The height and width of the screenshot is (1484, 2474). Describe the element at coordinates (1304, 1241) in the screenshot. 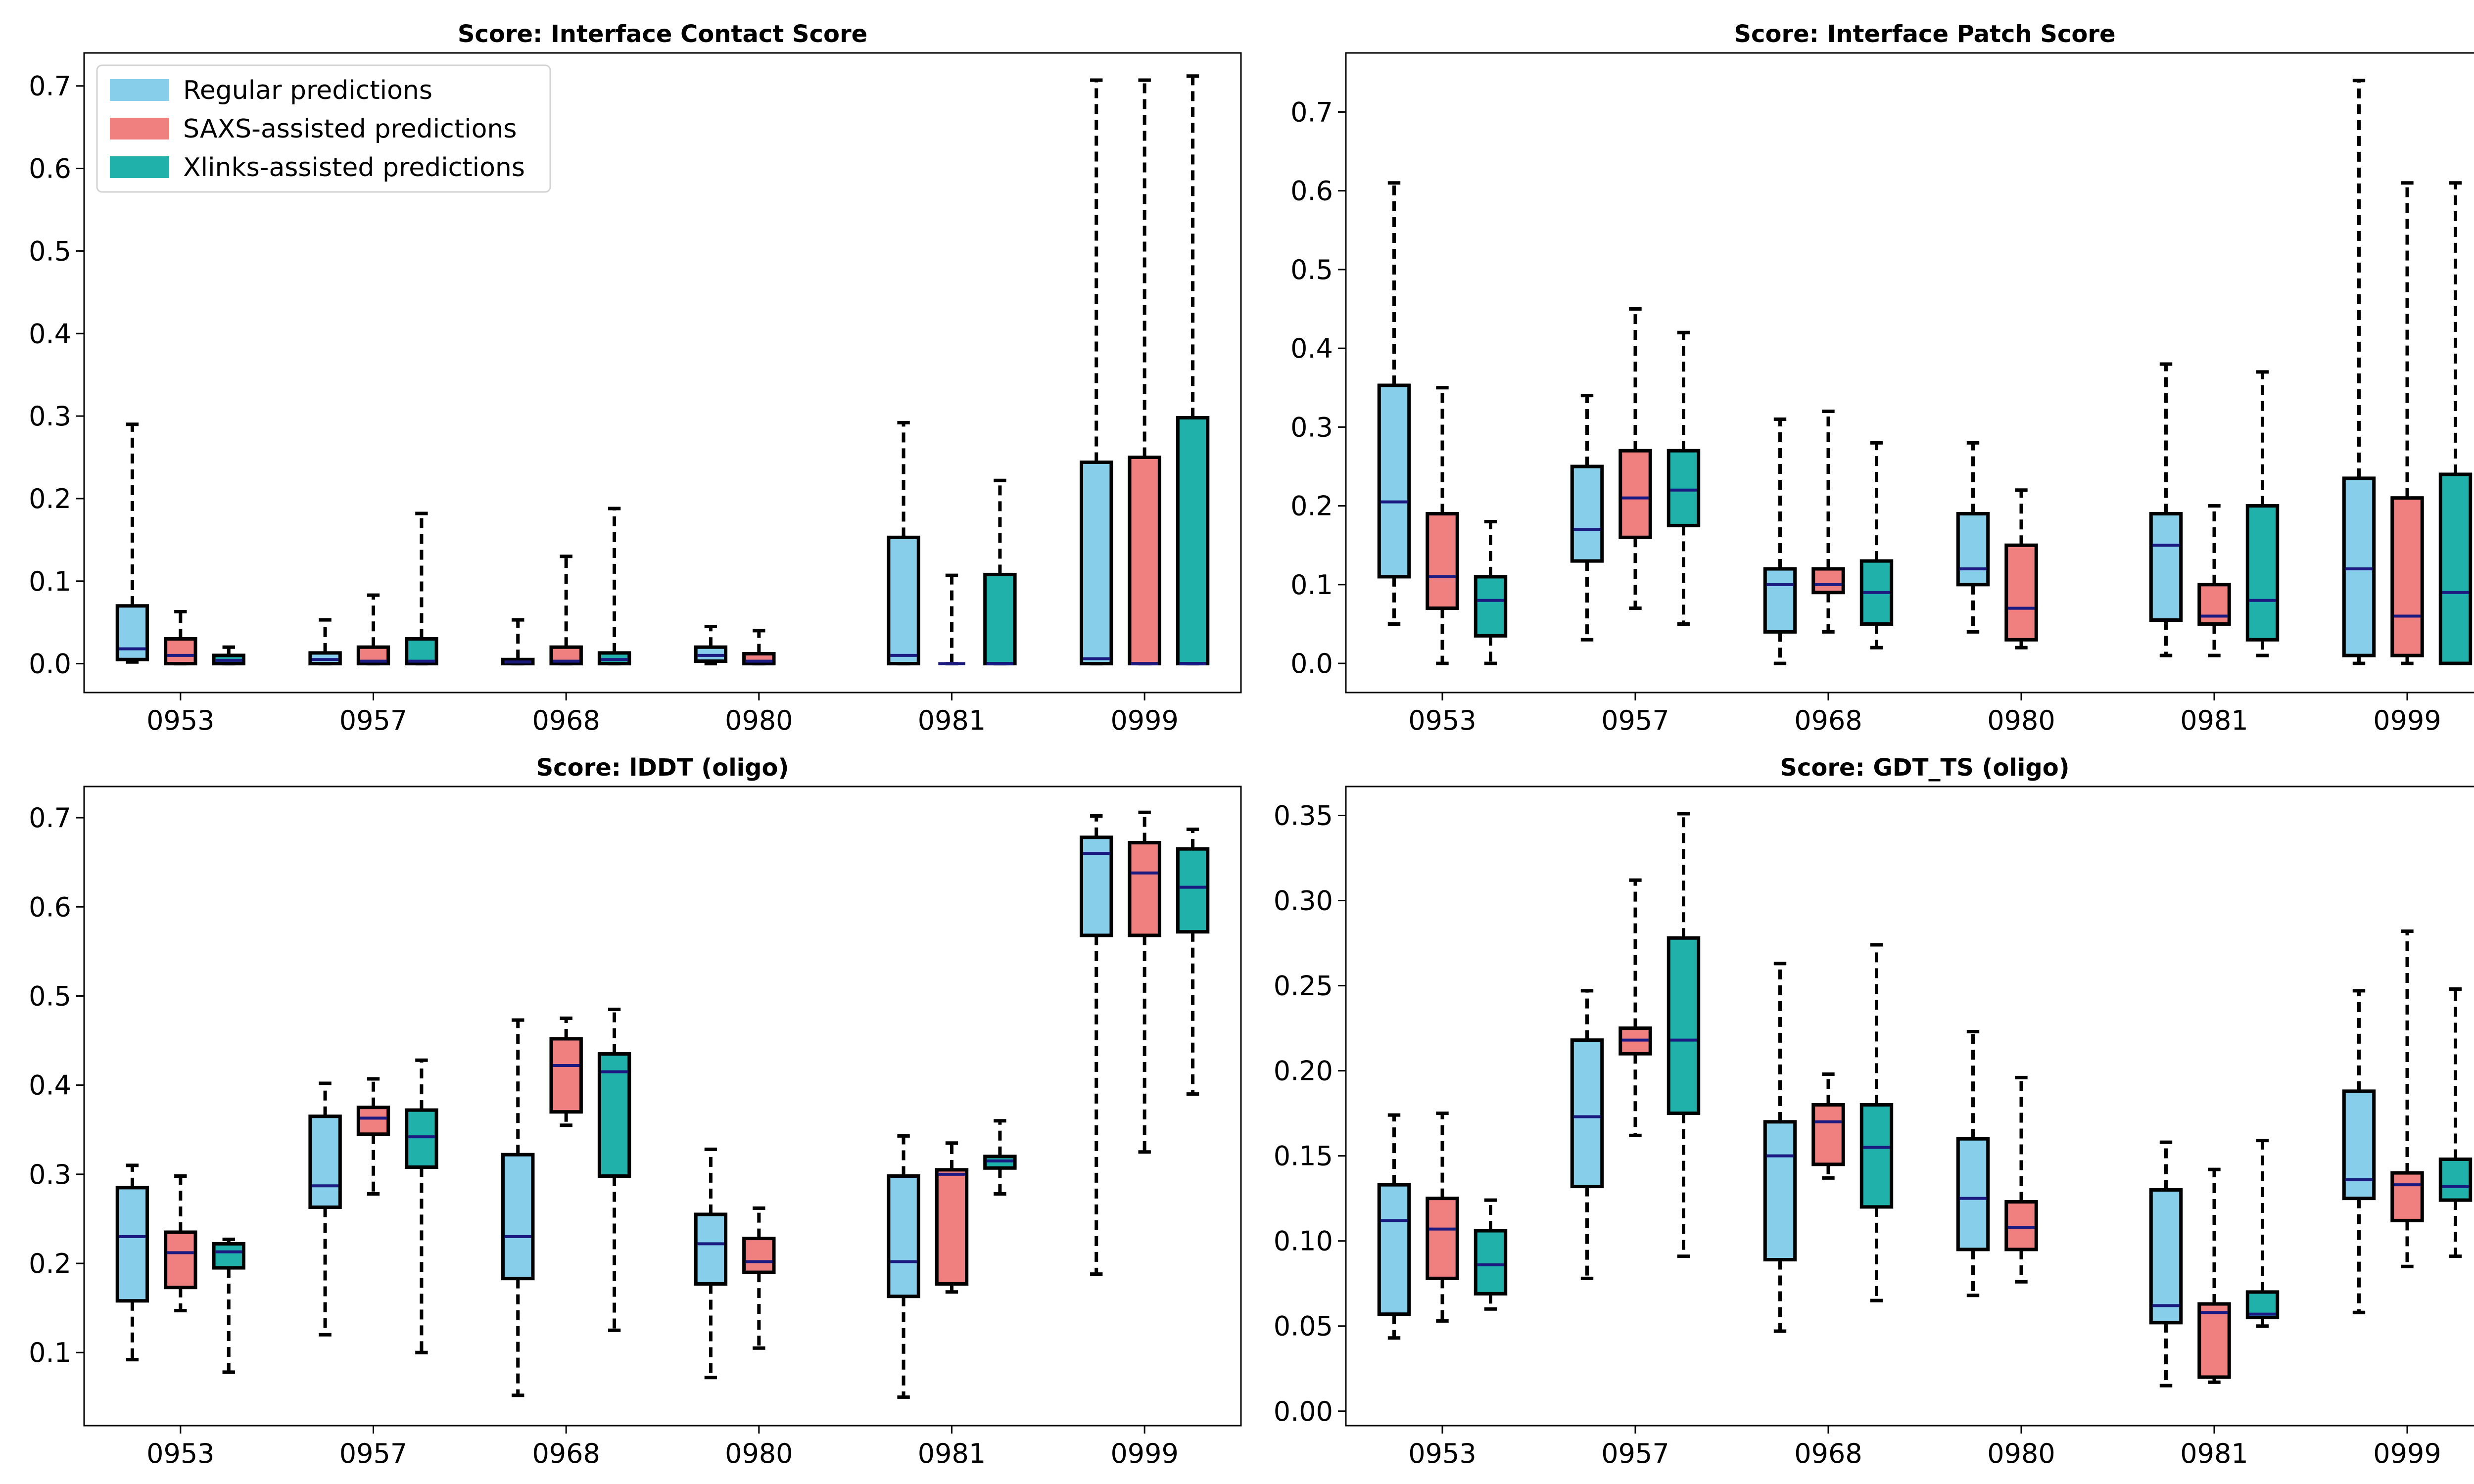

I see `y-tick-label: 0.10` at that location.